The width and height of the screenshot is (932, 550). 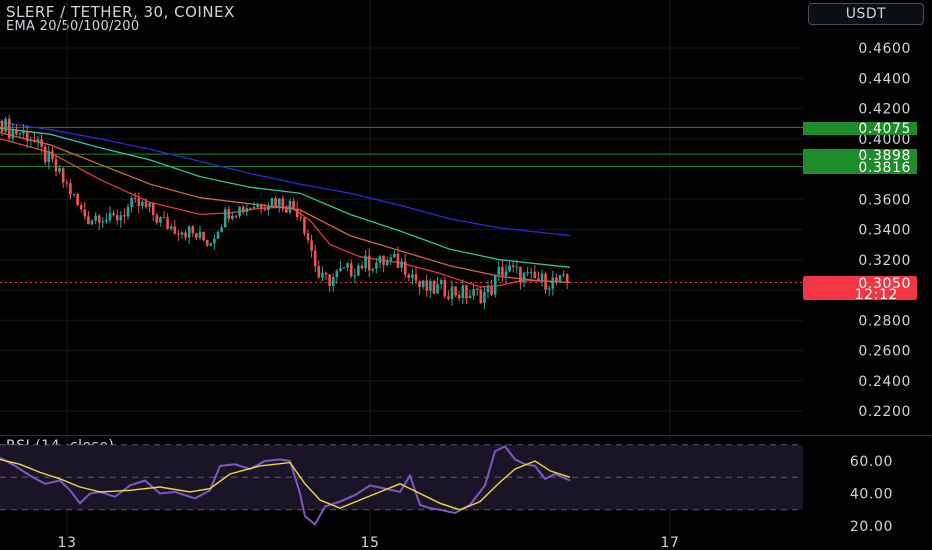 What do you see at coordinates (884, 200) in the screenshot?
I see `price-tick-label: 0.3600` at bounding box center [884, 200].